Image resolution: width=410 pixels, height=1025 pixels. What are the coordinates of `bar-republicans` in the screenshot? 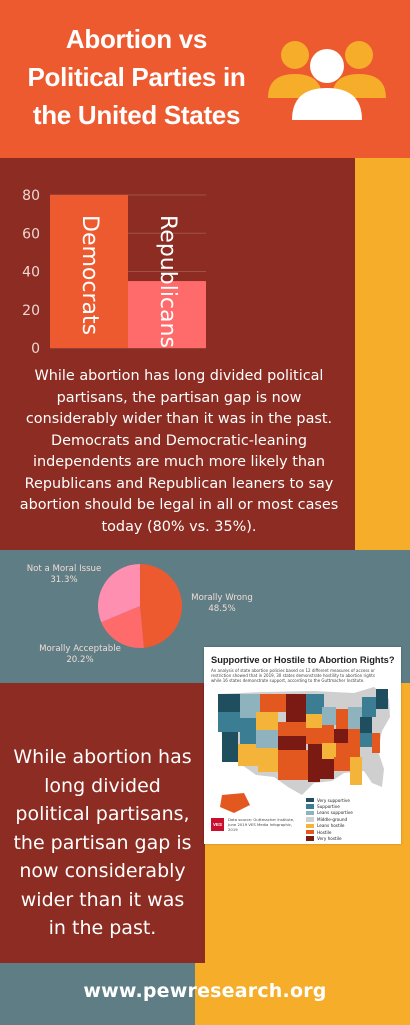 It's located at (167, 314).